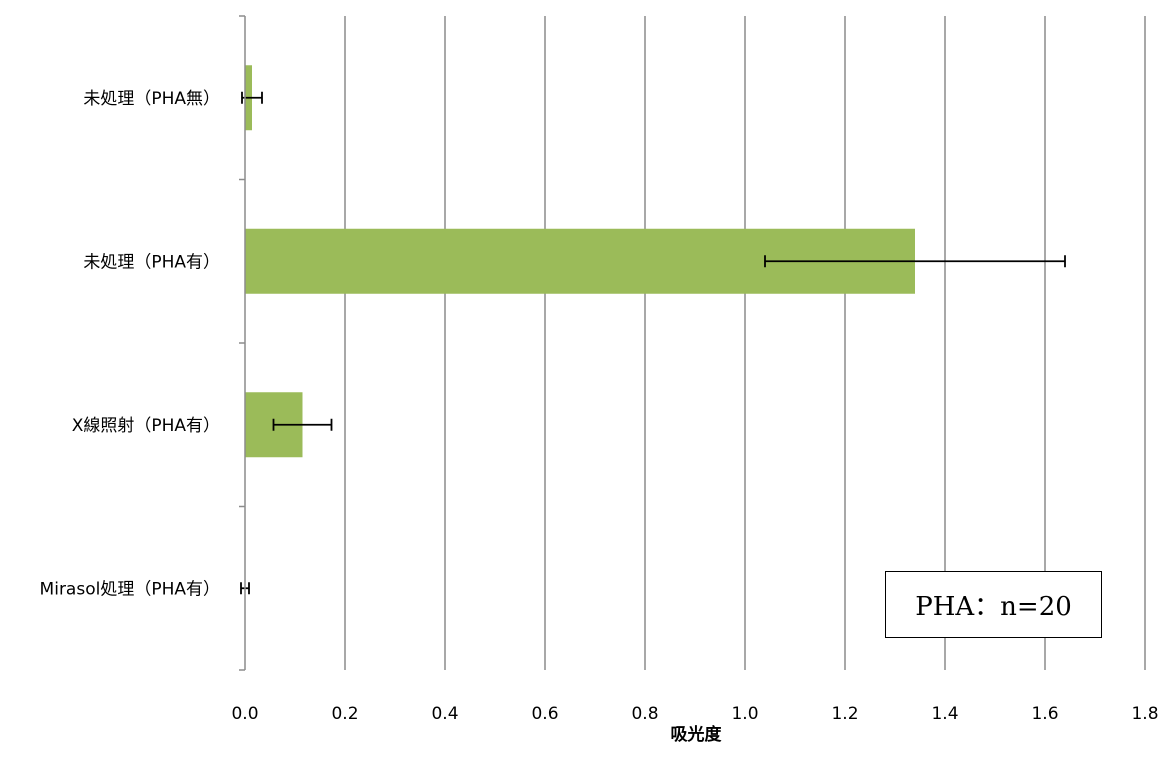 The width and height of the screenshot is (1168, 769). Describe the element at coordinates (944, 714) in the screenshot. I see `x-tick-label: 1.4` at that location.